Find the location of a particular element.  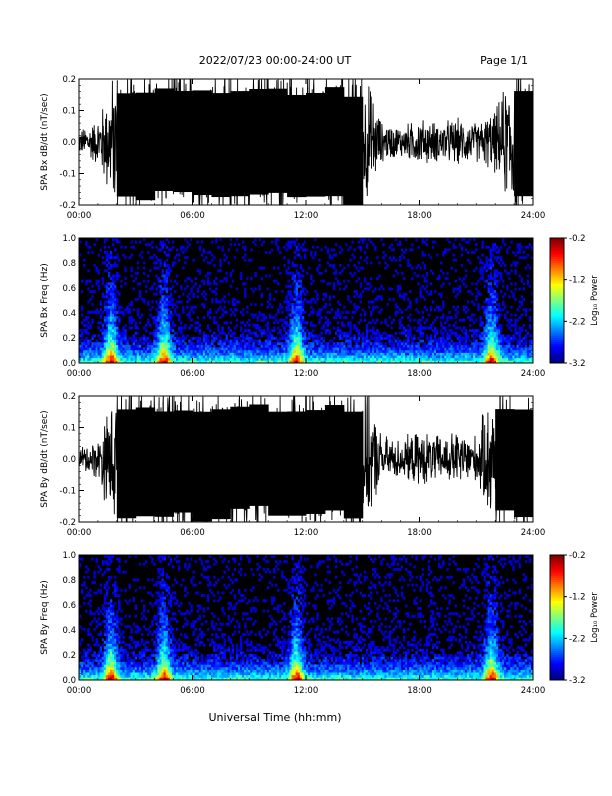

y-tick-label: 0.8 is located at coordinates (69, 264).